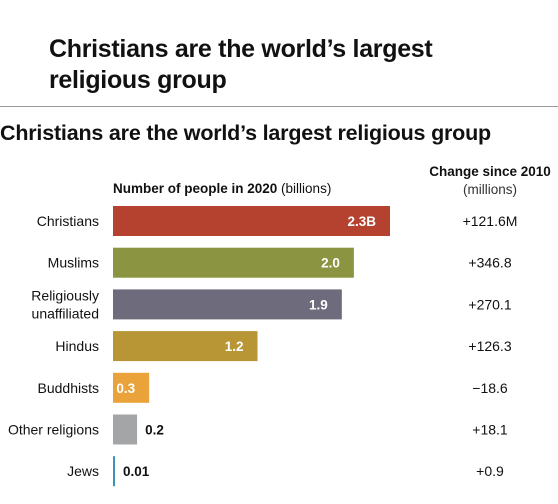  What do you see at coordinates (330, 263) in the screenshot?
I see `value-label-1: 2.0` at bounding box center [330, 263].